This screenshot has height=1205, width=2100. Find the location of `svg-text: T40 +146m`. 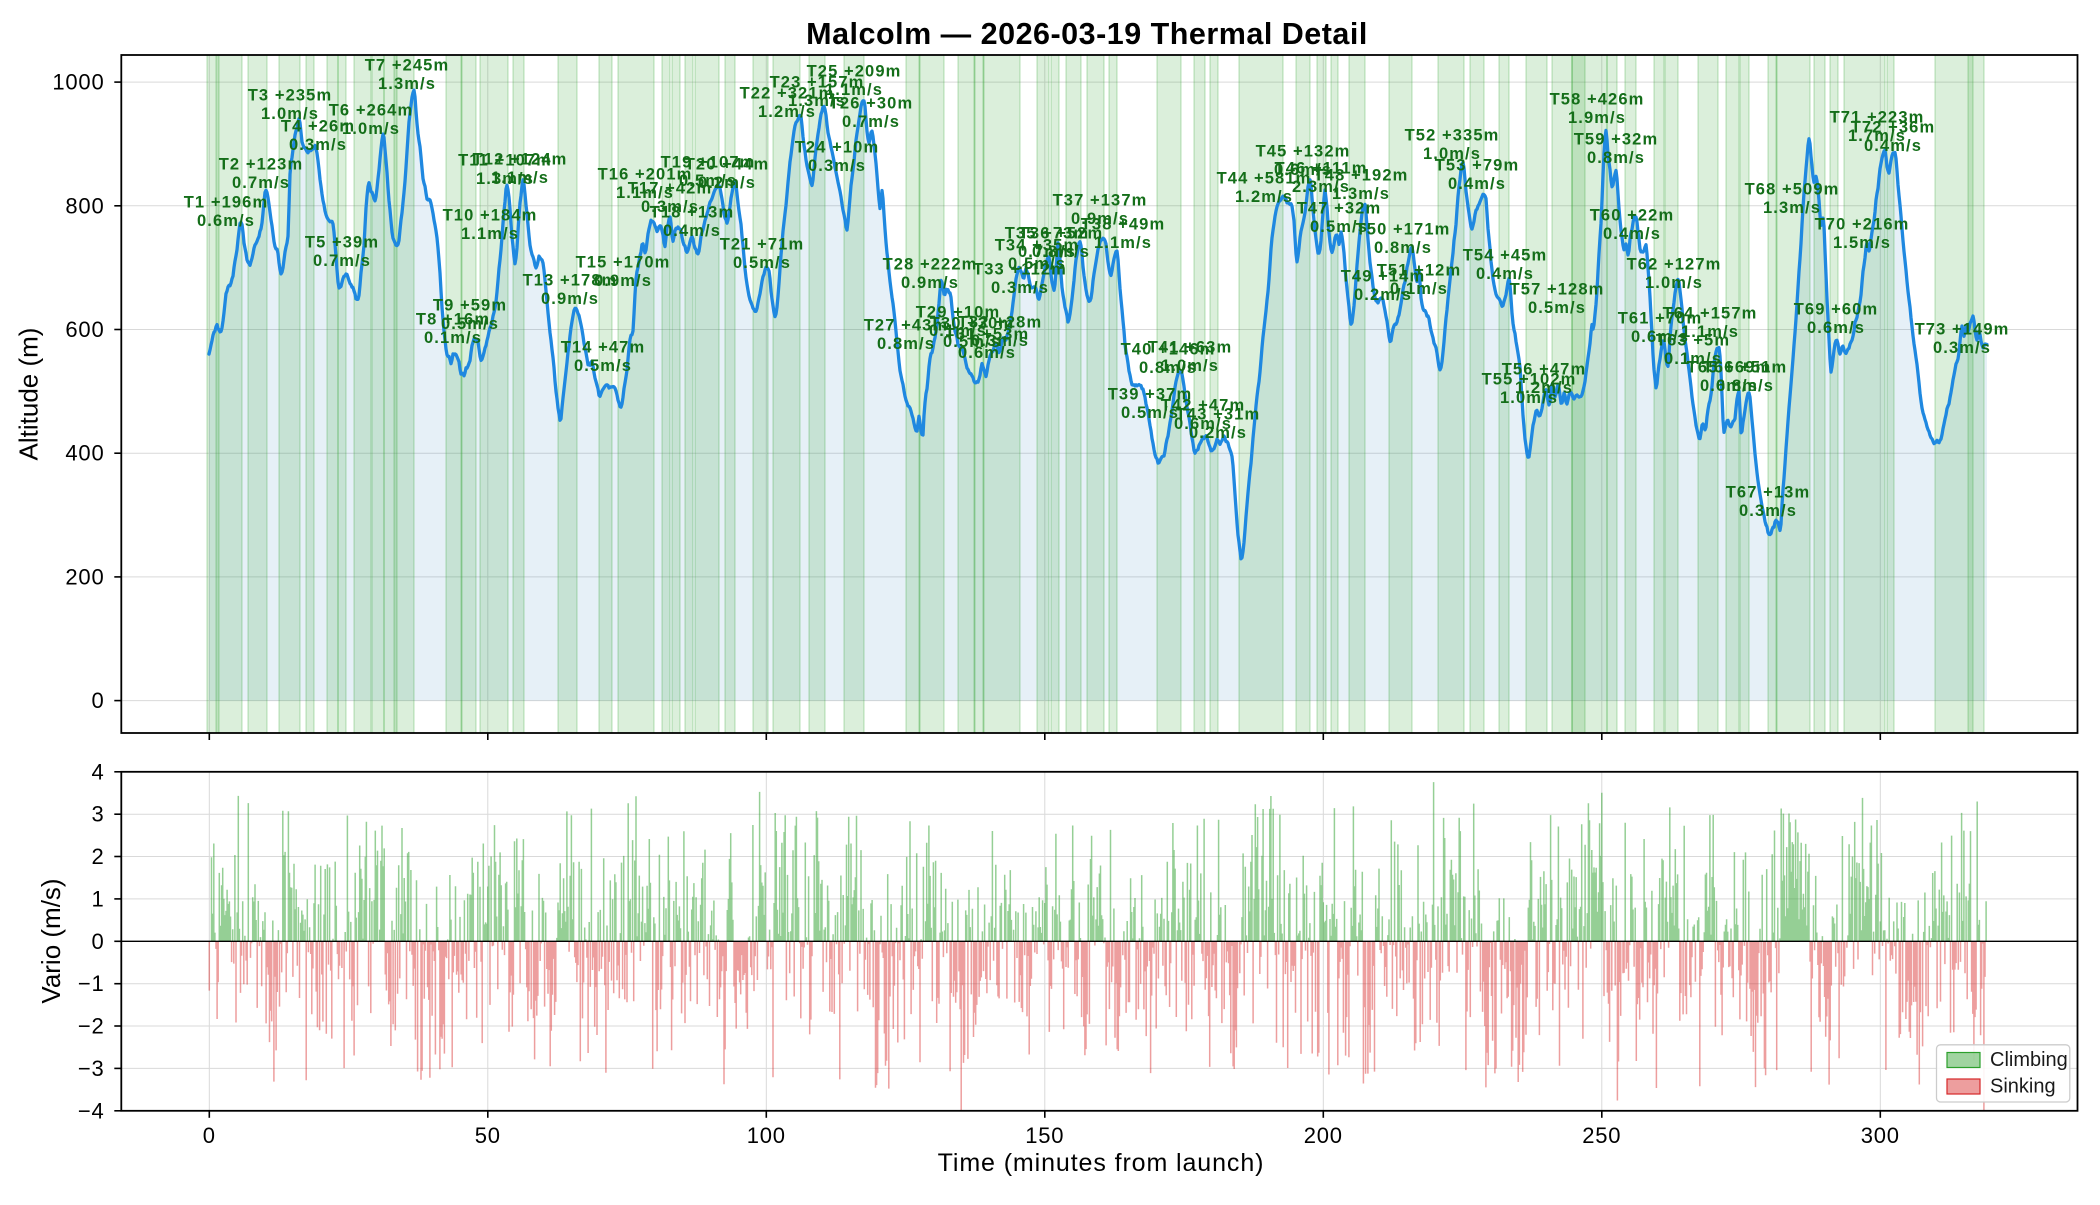

svg-text: T40 +146m is located at coordinates (1168, 350).